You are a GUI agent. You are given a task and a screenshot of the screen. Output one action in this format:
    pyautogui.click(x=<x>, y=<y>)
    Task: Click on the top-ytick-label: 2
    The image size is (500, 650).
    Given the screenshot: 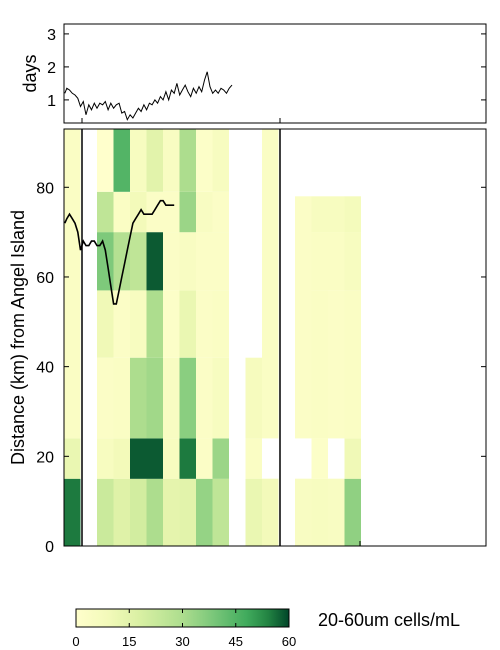 What is the action you would take?
    pyautogui.click(x=51, y=68)
    